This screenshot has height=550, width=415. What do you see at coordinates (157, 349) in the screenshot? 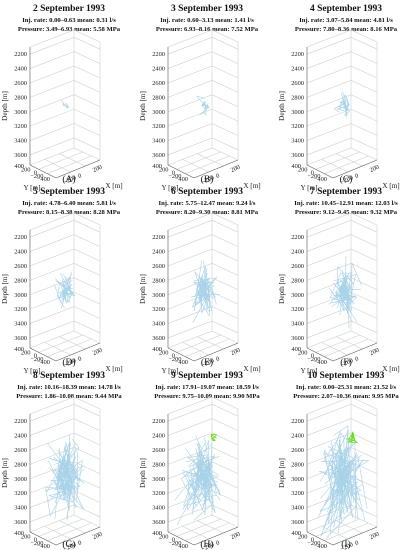
I see `y-tick-label: 400` at bounding box center [157, 349].